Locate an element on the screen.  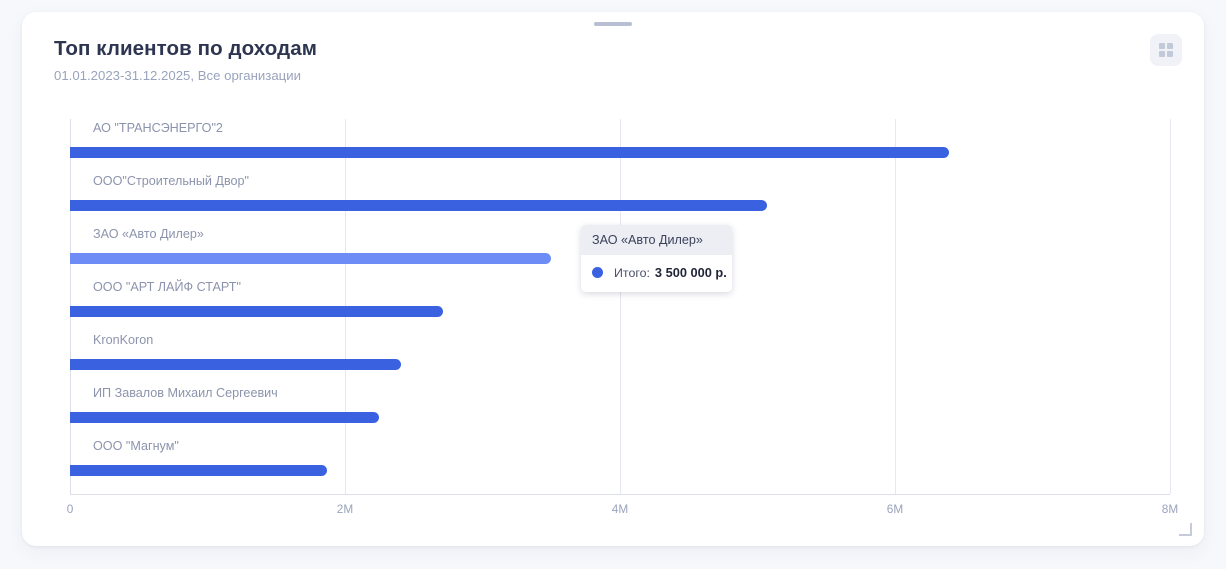
x-axis-line is located at coordinates (620, 494).